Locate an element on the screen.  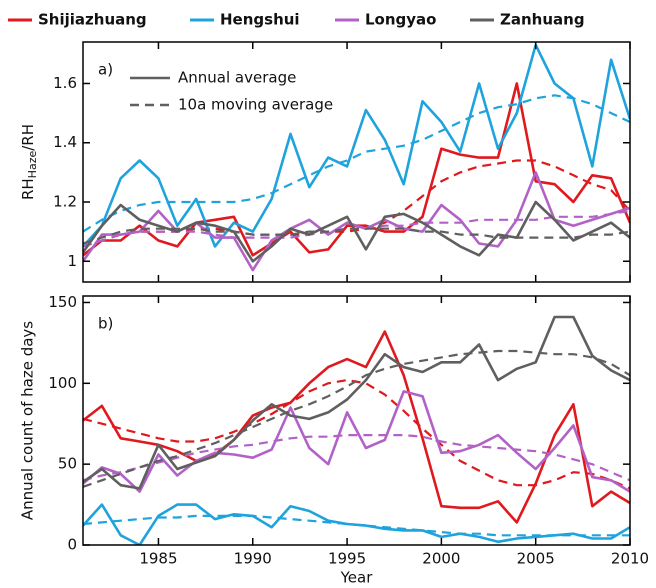
y-tick-label: 1.2 is located at coordinates (65, 202).